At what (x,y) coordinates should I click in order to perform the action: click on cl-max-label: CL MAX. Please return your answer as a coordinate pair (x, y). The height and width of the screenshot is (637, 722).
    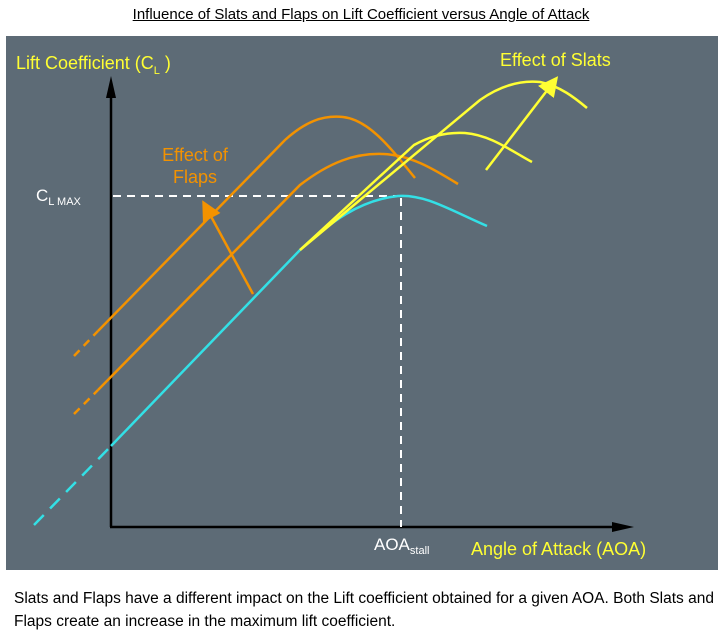
    Looking at the image, I should click on (59, 197).